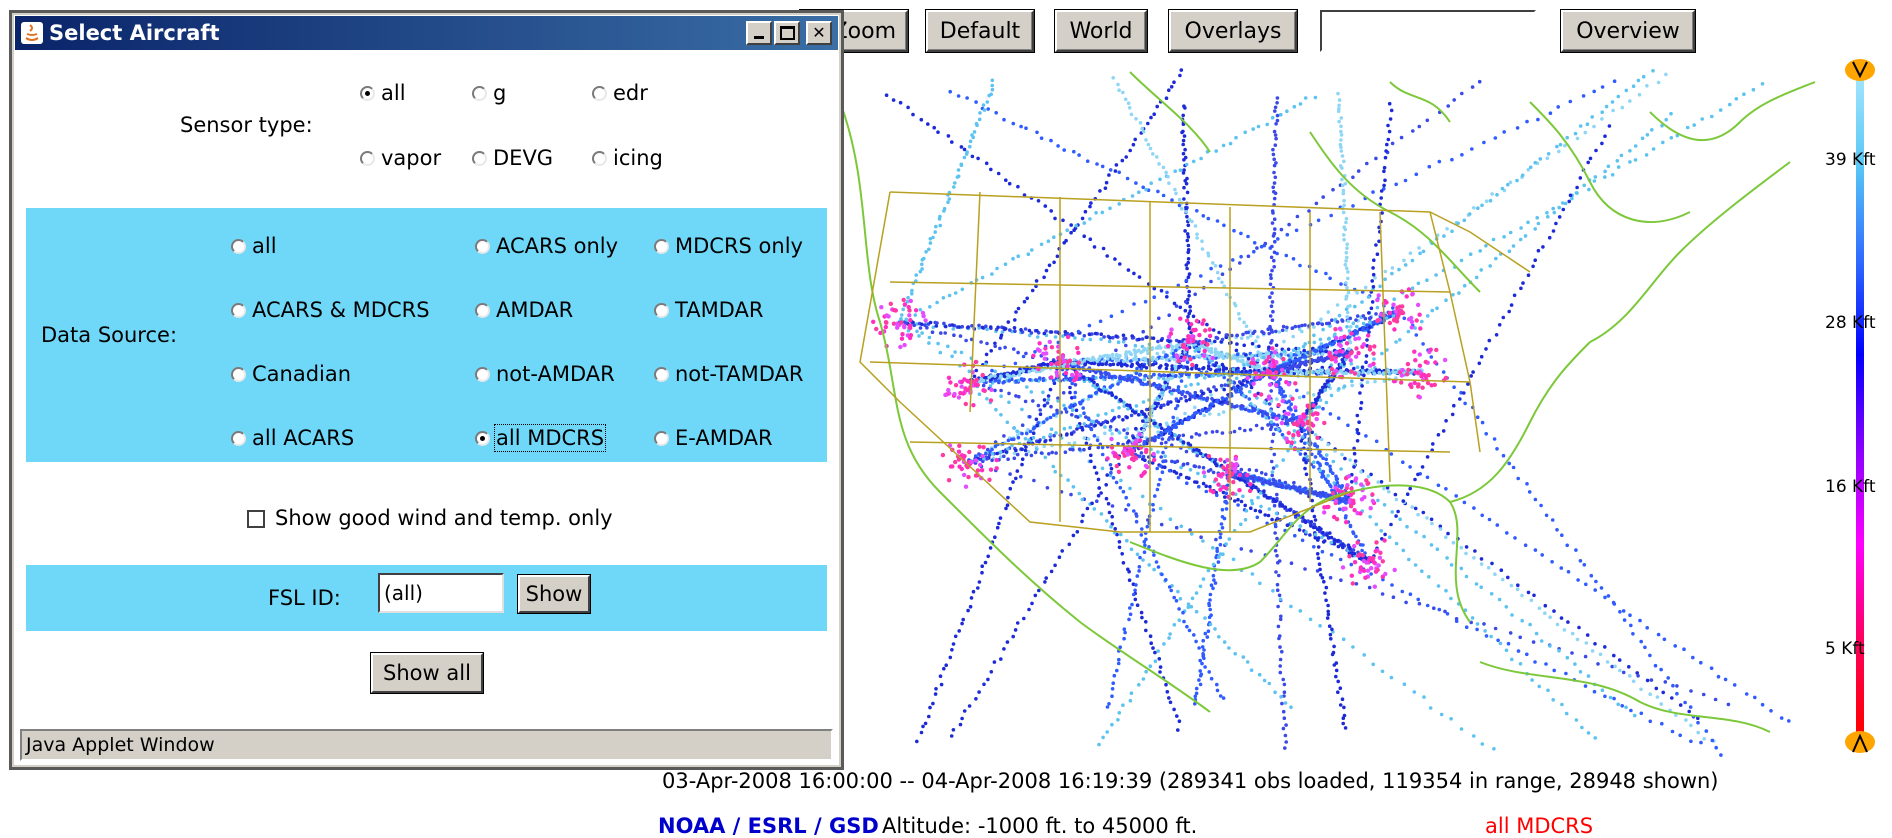 The height and width of the screenshot is (838, 1892). Describe the element at coordinates (1101, 31) in the screenshot. I see `world-button: World` at that location.